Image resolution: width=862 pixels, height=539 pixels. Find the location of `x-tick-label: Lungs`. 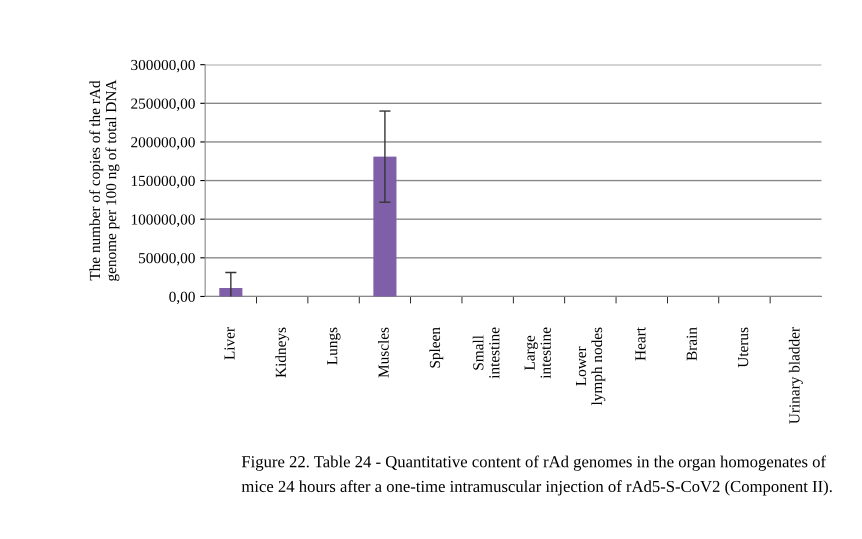

x-tick-label: Lungs is located at coordinates (333, 346).